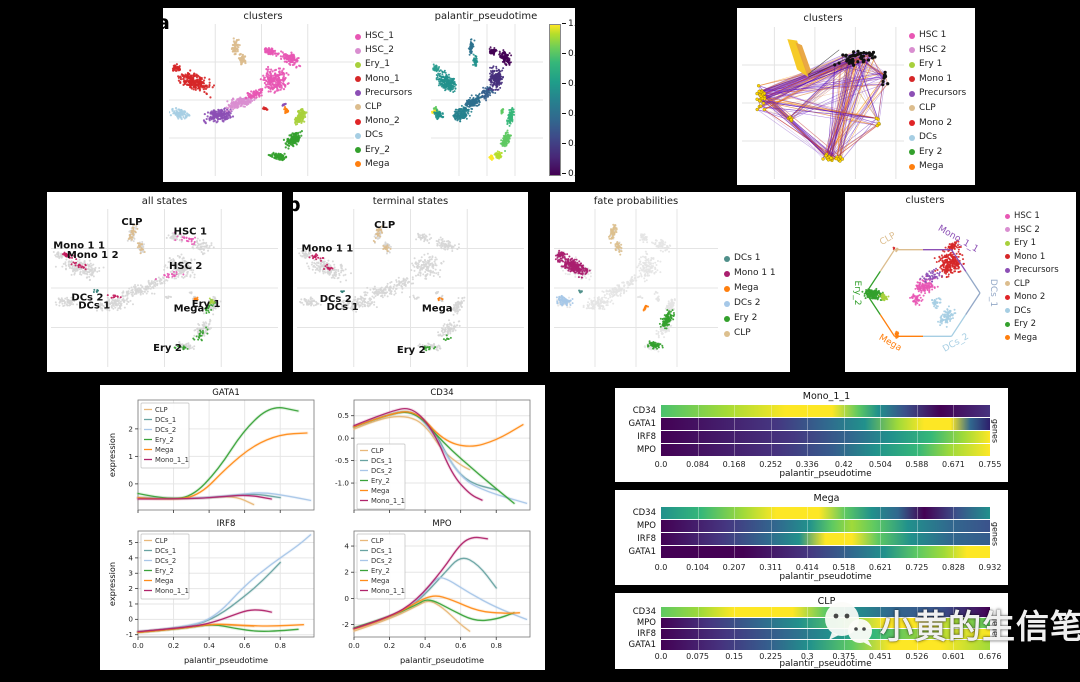 This screenshot has width=1080, height=682. What do you see at coordinates (734, 656) in the screenshot?
I see `heatmap-x-tick: 0.15` at bounding box center [734, 656].